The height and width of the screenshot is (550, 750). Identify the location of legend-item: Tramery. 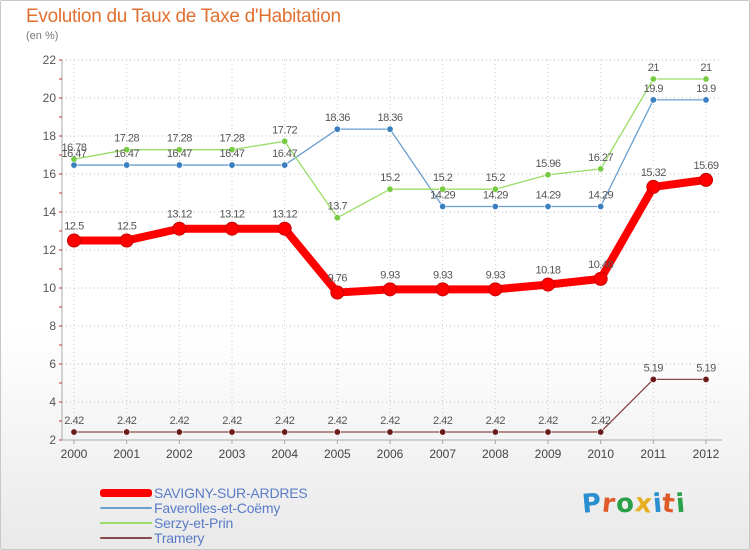
(204, 537).